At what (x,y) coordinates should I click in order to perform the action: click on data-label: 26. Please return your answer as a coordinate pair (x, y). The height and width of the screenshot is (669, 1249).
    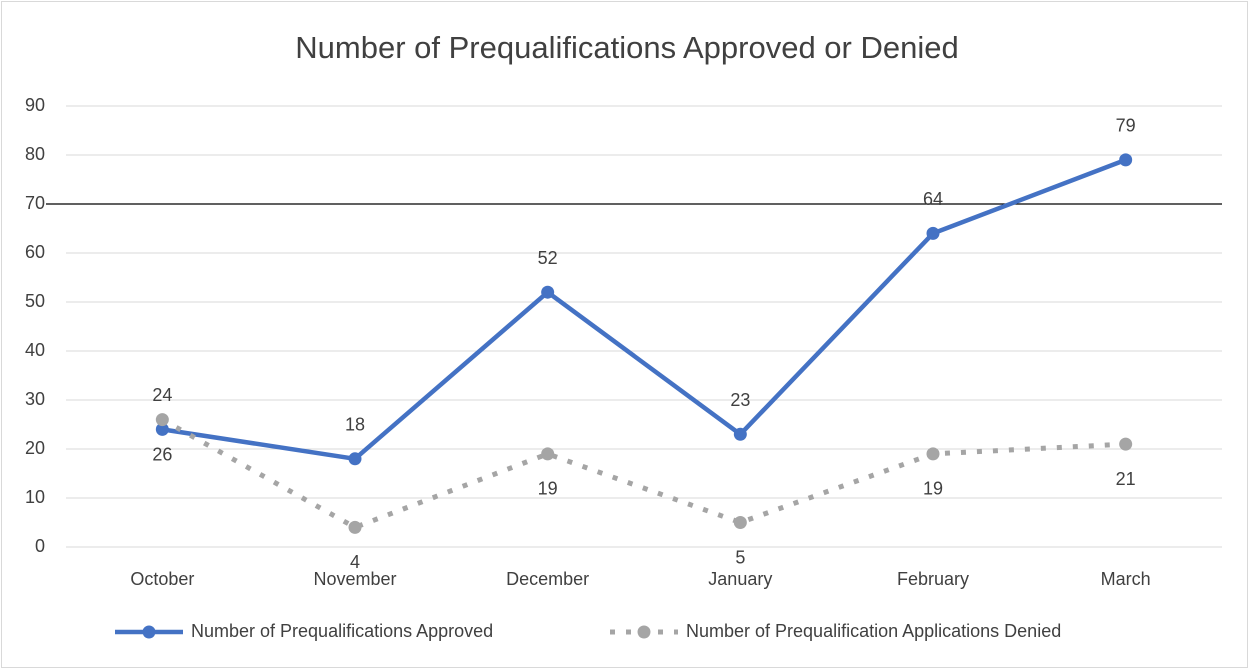
    Looking at the image, I should click on (162, 454).